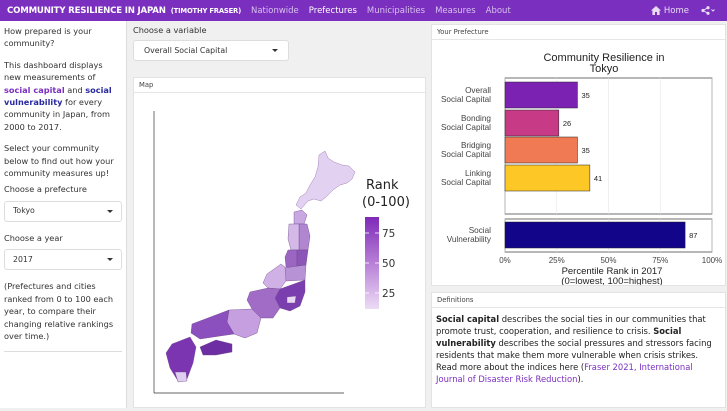 Image resolution: width=727 pixels, height=411 pixels. Describe the element at coordinates (611, 280) in the screenshot. I see `x-axis-label-line-2: (0=lowest, 100=highest)` at that location.